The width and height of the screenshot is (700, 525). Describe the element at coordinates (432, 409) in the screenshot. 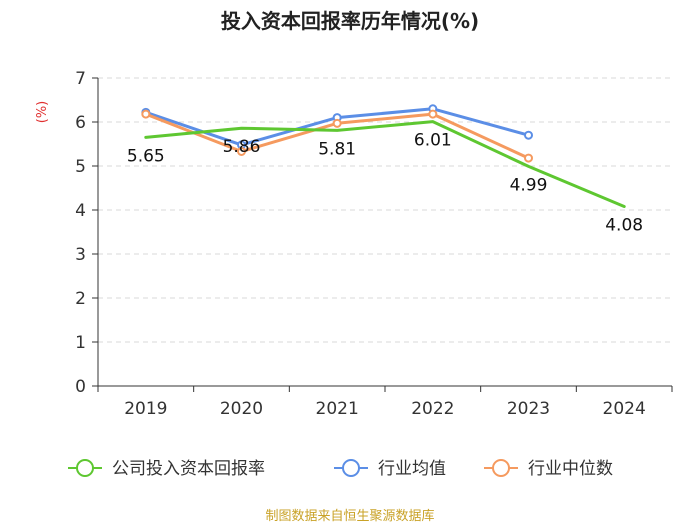

I see `x-tick-label: 2022` at that location.